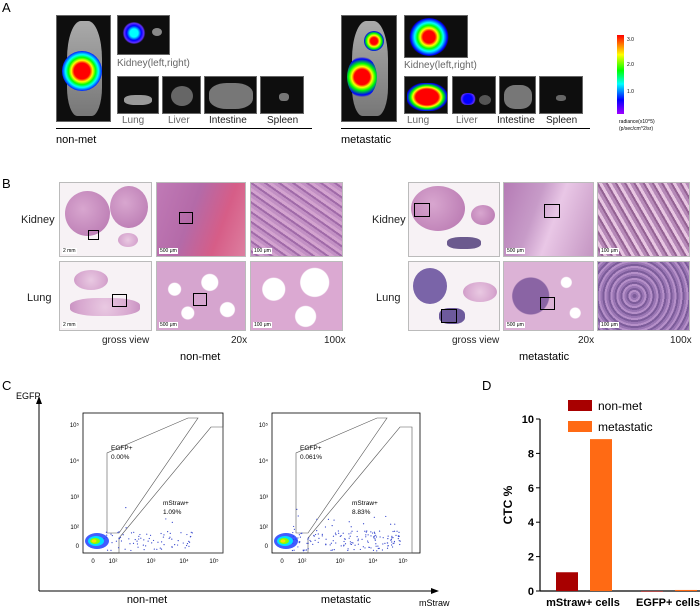 The width and height of the screenshot is (700, 609). What do you see at coordinates (388, 298) in the screenshot?
I see `met-lung-row-label: Lung` at bounding box center [388, 298].